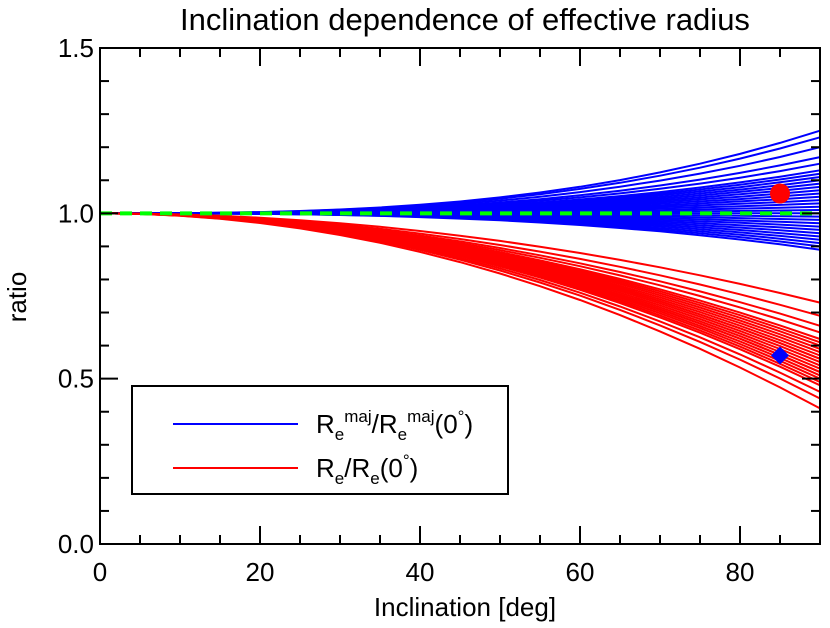 This screenshot has width=830, height=628. What do you see at coordinates (260, 572) in the screenshot?
I see `x-tick-label: 20` at bounding box center [260, 572].